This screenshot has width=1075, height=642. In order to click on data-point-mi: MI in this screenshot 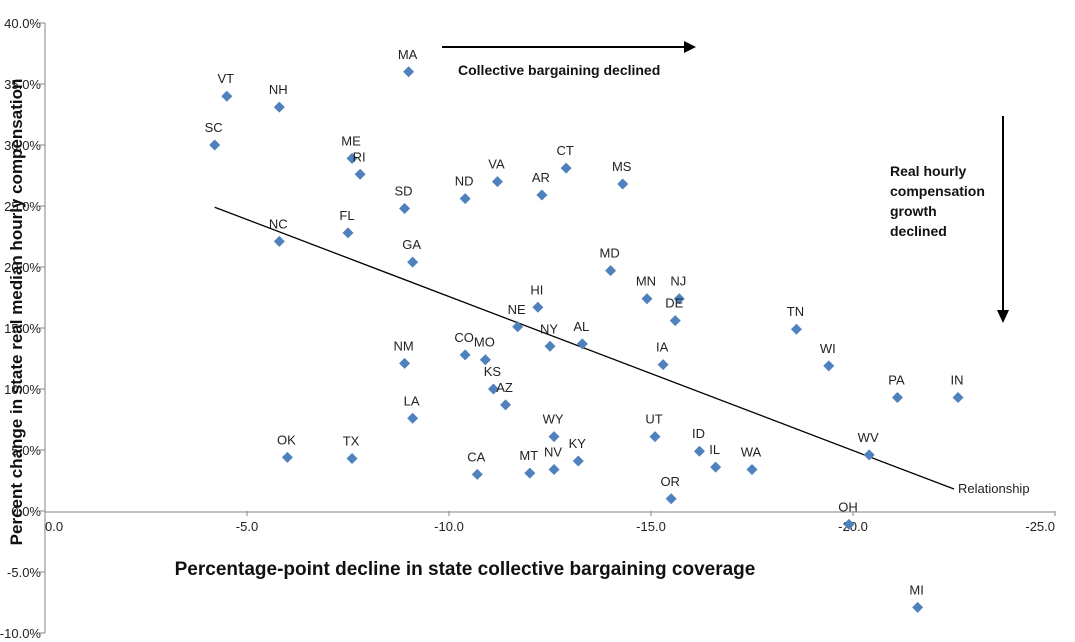, I will do `click(916, 597)`.